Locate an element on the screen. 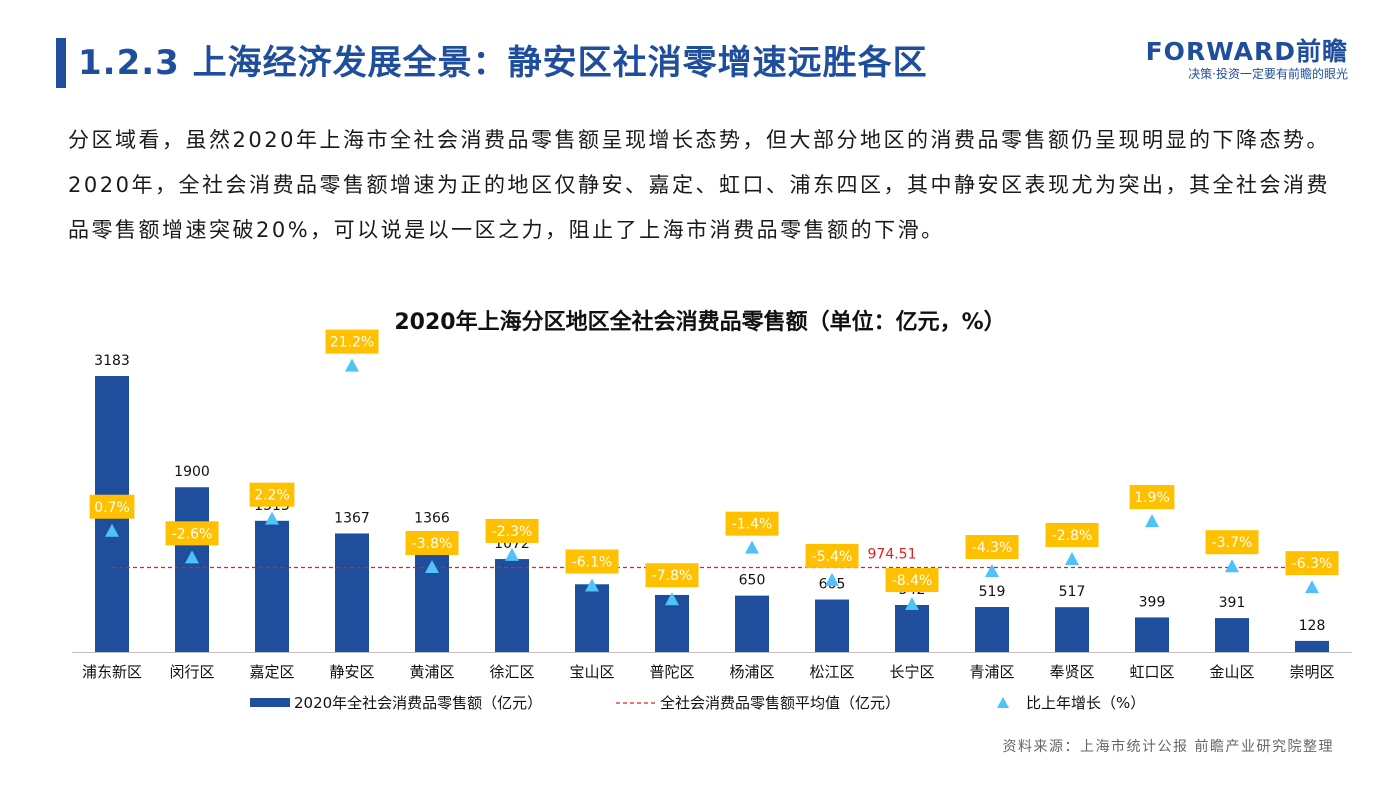 The width and height of the screenshot is (1400, 788). growth-label-text: -3.8% is located at coordinates (432, 544).